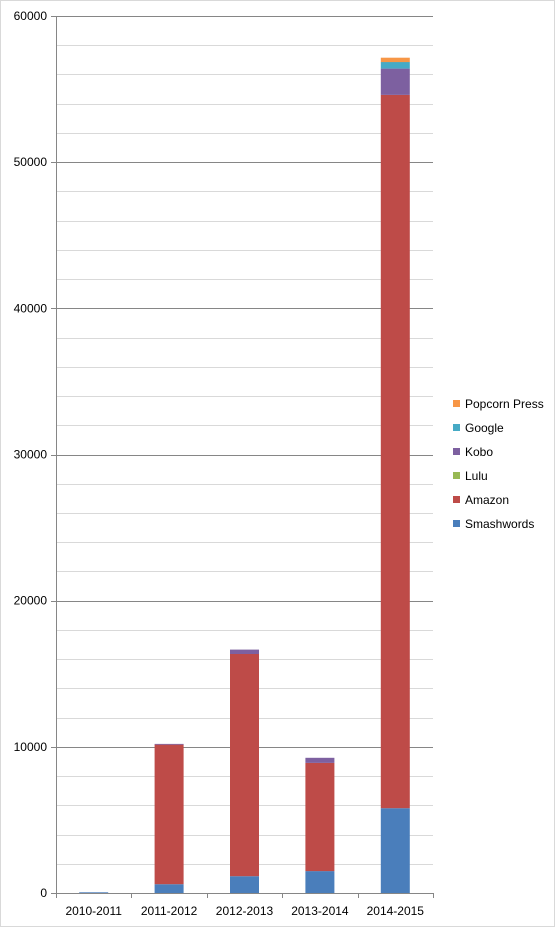  What do you see at coordinates (476, 476) in the screenshot?
I see `legend-label: Lulu` at bounding box center [476, 476].